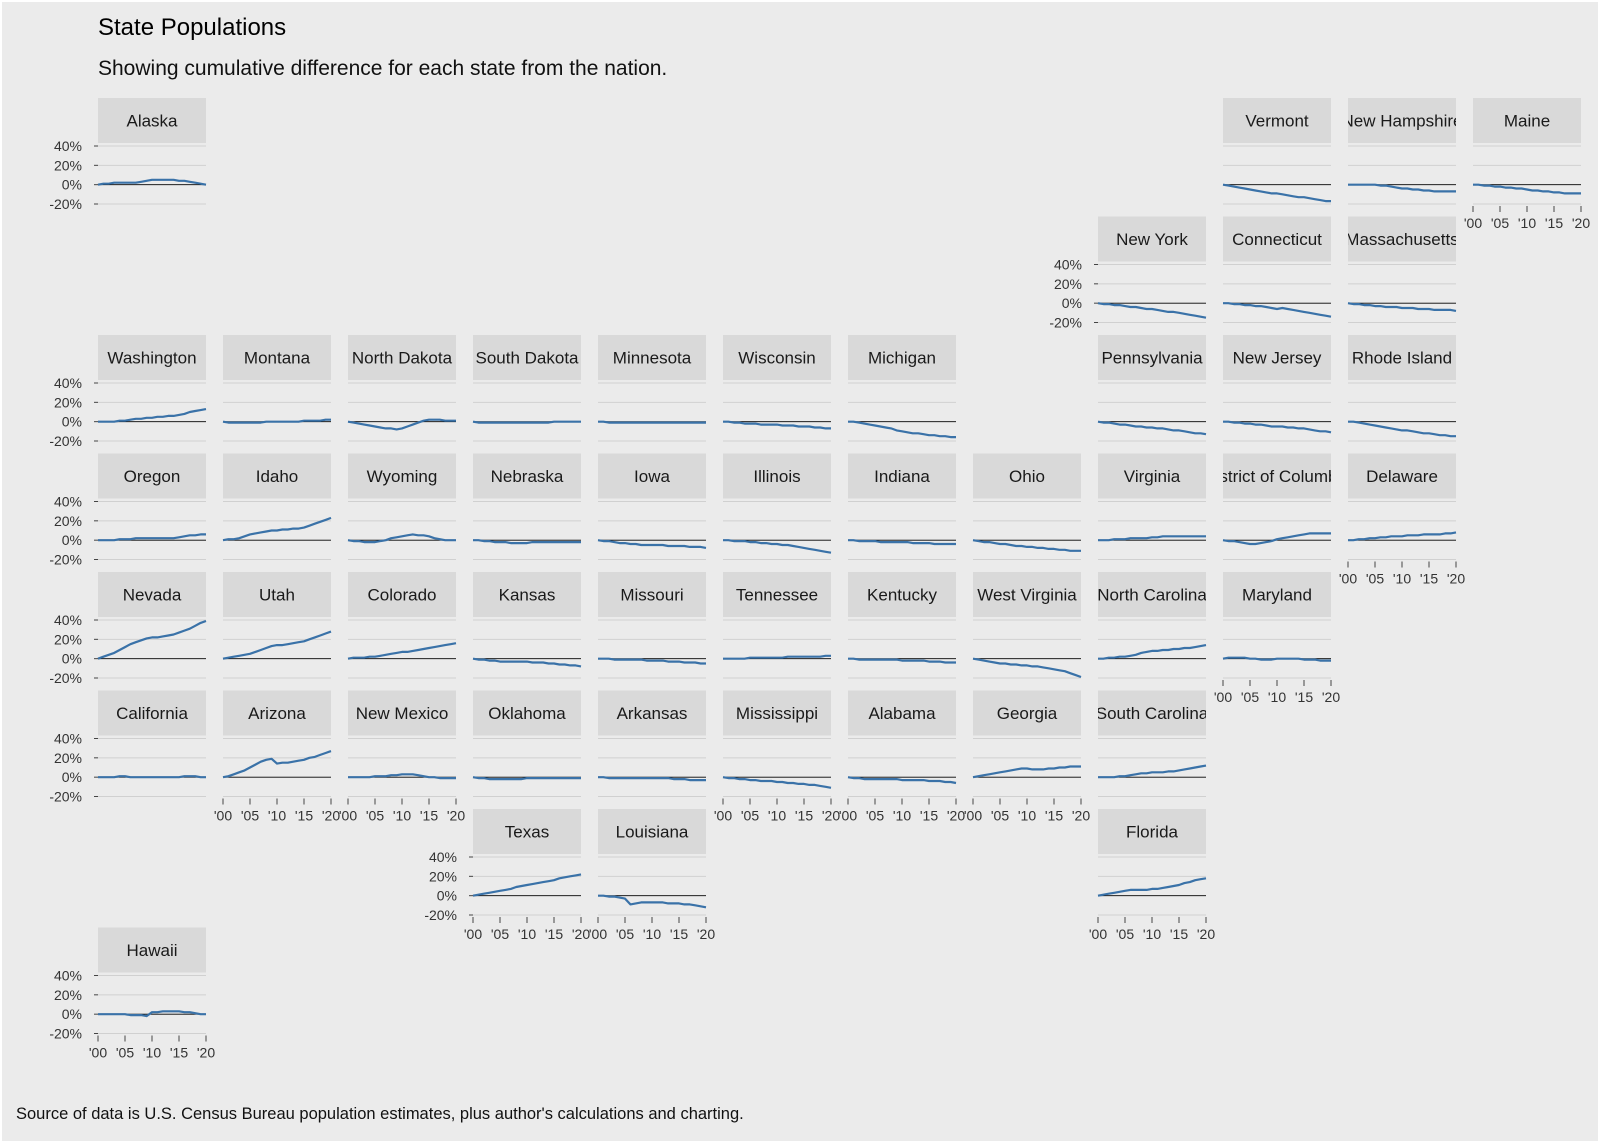 Image resolution: width=1600 pixels, height=1143 pixels. What do you see at coordinates (1152, 875) in the screenshot?
I see `panel-florida: Florida '00 '05 '10 '15 '20` at bounding box center [1152, 875].